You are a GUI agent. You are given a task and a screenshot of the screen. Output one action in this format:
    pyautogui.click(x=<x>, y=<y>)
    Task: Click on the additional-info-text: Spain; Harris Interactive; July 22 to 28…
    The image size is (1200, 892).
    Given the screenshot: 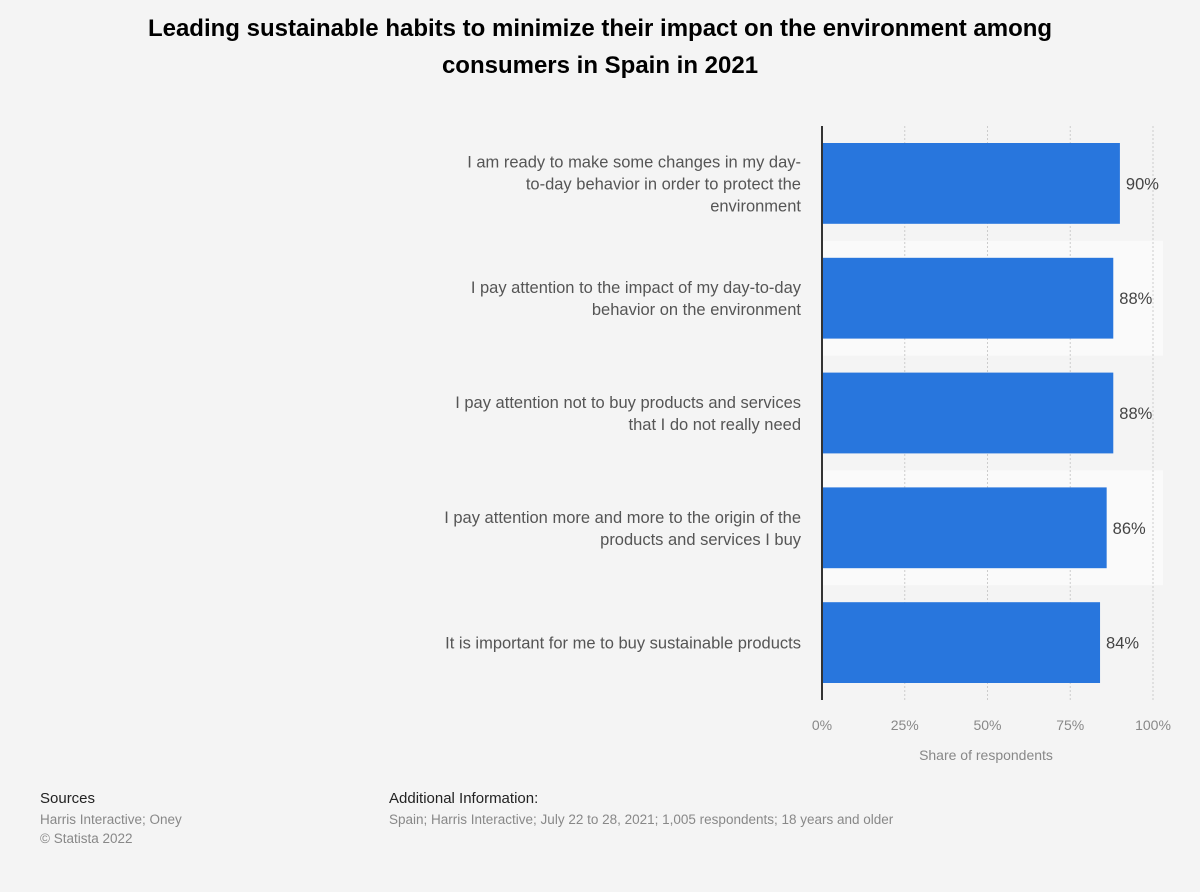 What is the action you would take?
    pyautogui.click(x=641, y=819)
    